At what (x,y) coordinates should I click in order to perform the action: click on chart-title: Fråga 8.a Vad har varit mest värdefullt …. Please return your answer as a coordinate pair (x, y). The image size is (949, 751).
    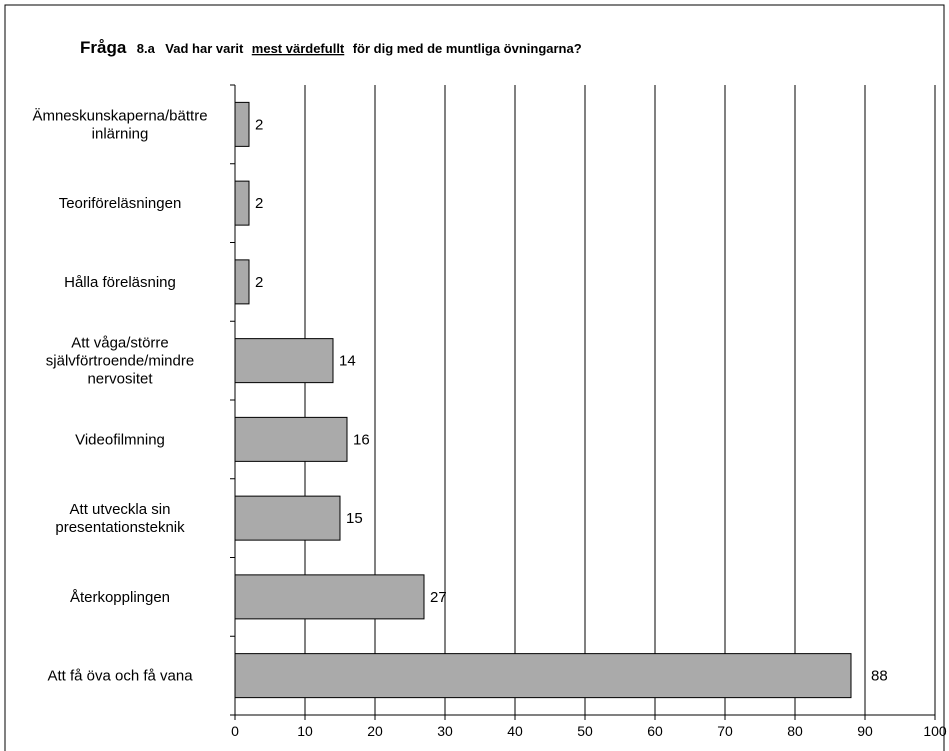
    Looking at the image, I should click on (331, 47).